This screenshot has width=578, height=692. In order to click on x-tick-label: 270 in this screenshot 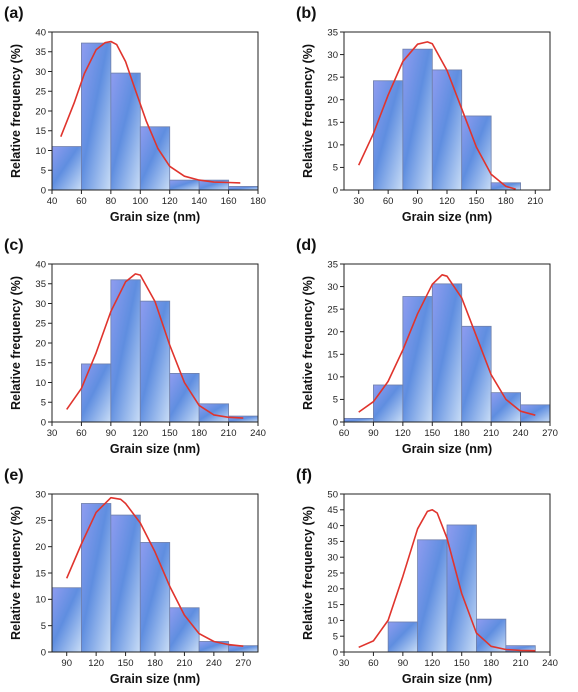, I will do `click(550, 433)`.